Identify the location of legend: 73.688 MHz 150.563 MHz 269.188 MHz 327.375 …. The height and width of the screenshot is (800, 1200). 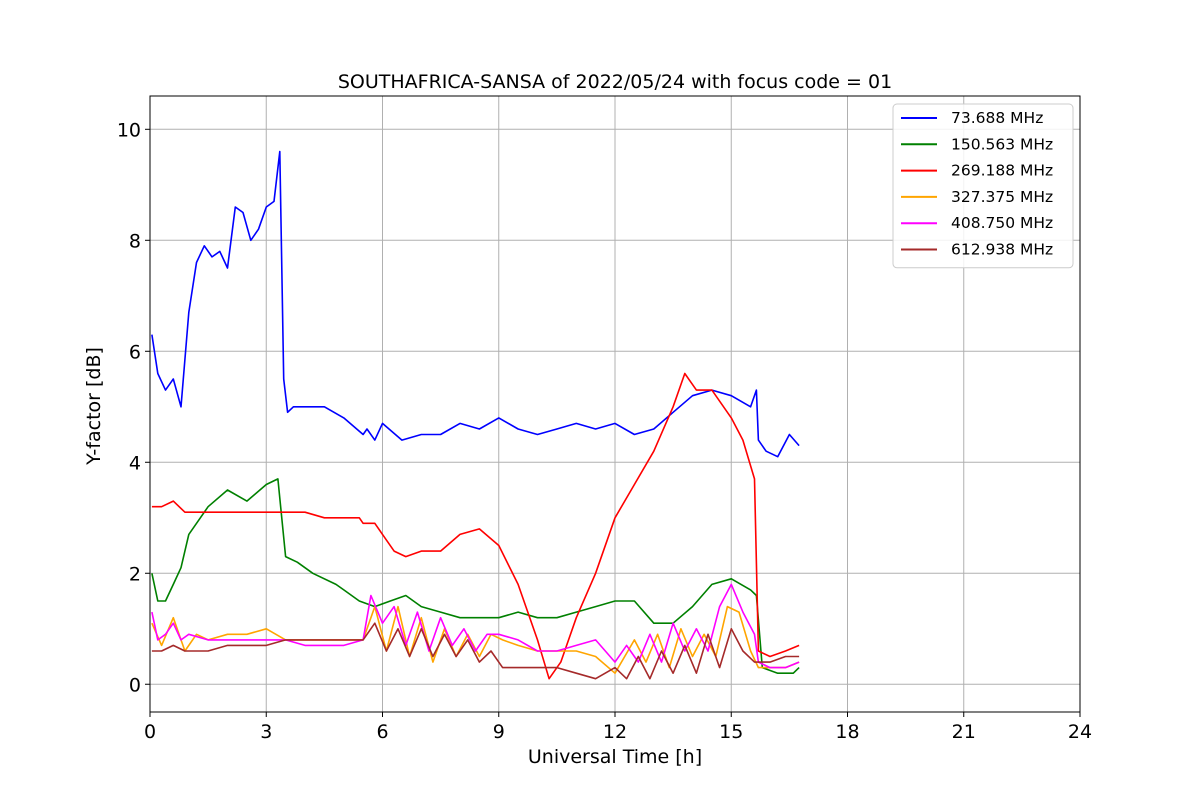
(983, 186).